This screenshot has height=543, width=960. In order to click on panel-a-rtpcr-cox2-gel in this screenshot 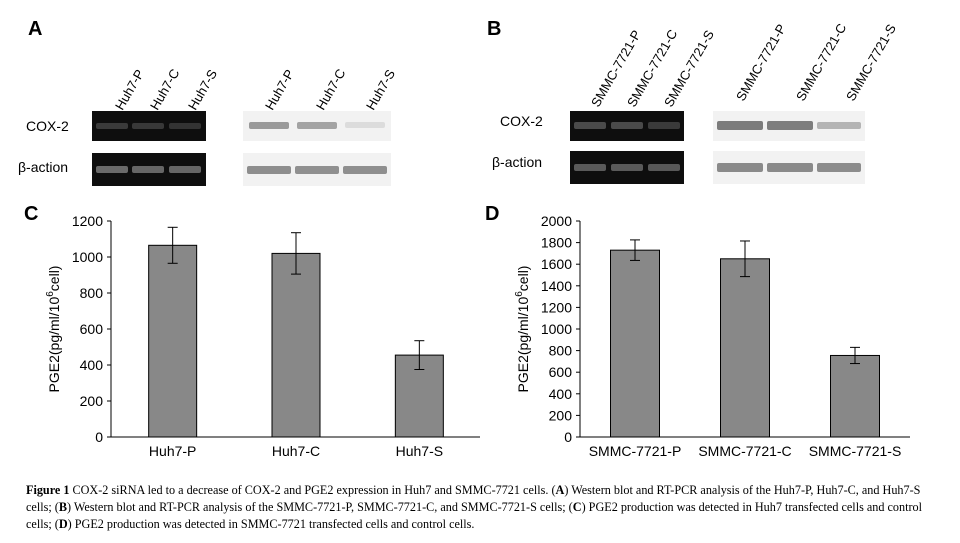, I will do `click(149, 126)`.